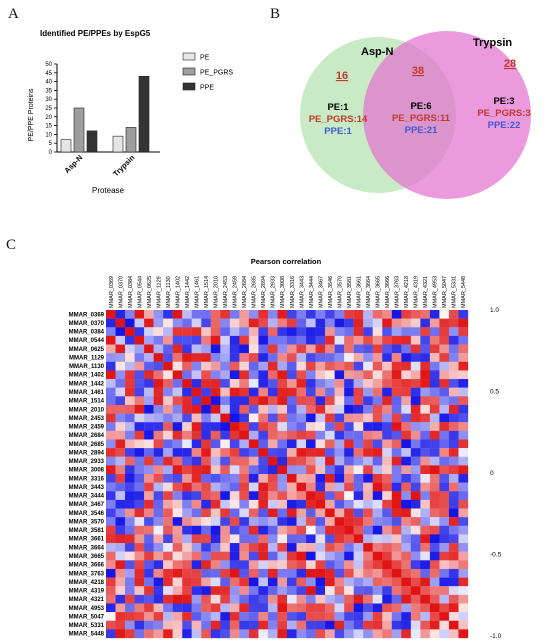 Image resolution: width=550 pixels, height=644 pixels. What do you see at coordinates (87, 522) in the screenshot?
I see `heatmap-row-label: MMAR_3570` at bounding box center [87, 522].